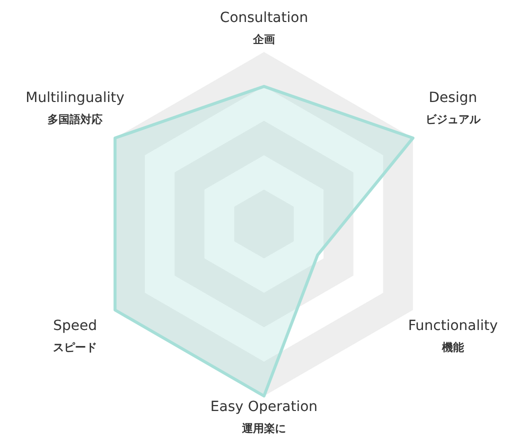 The width and height of the screenshot is (511, 437). Describe the element at coordinates (264, 417) in the screenshot. I see `spoke-label: Easy Operation 運用楽に` at that location.